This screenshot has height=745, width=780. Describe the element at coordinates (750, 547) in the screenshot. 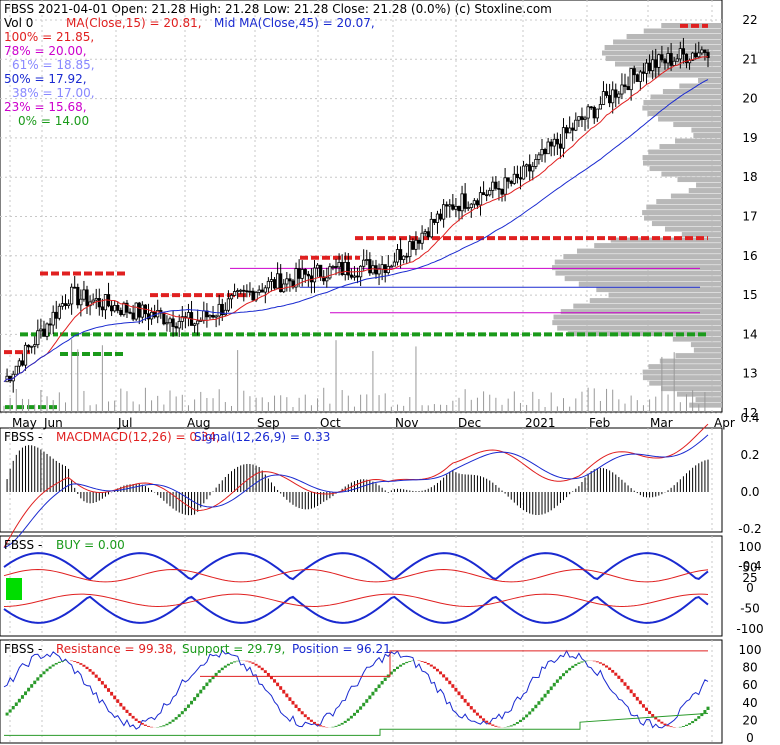

I see `buy-tick: 100` at that location.